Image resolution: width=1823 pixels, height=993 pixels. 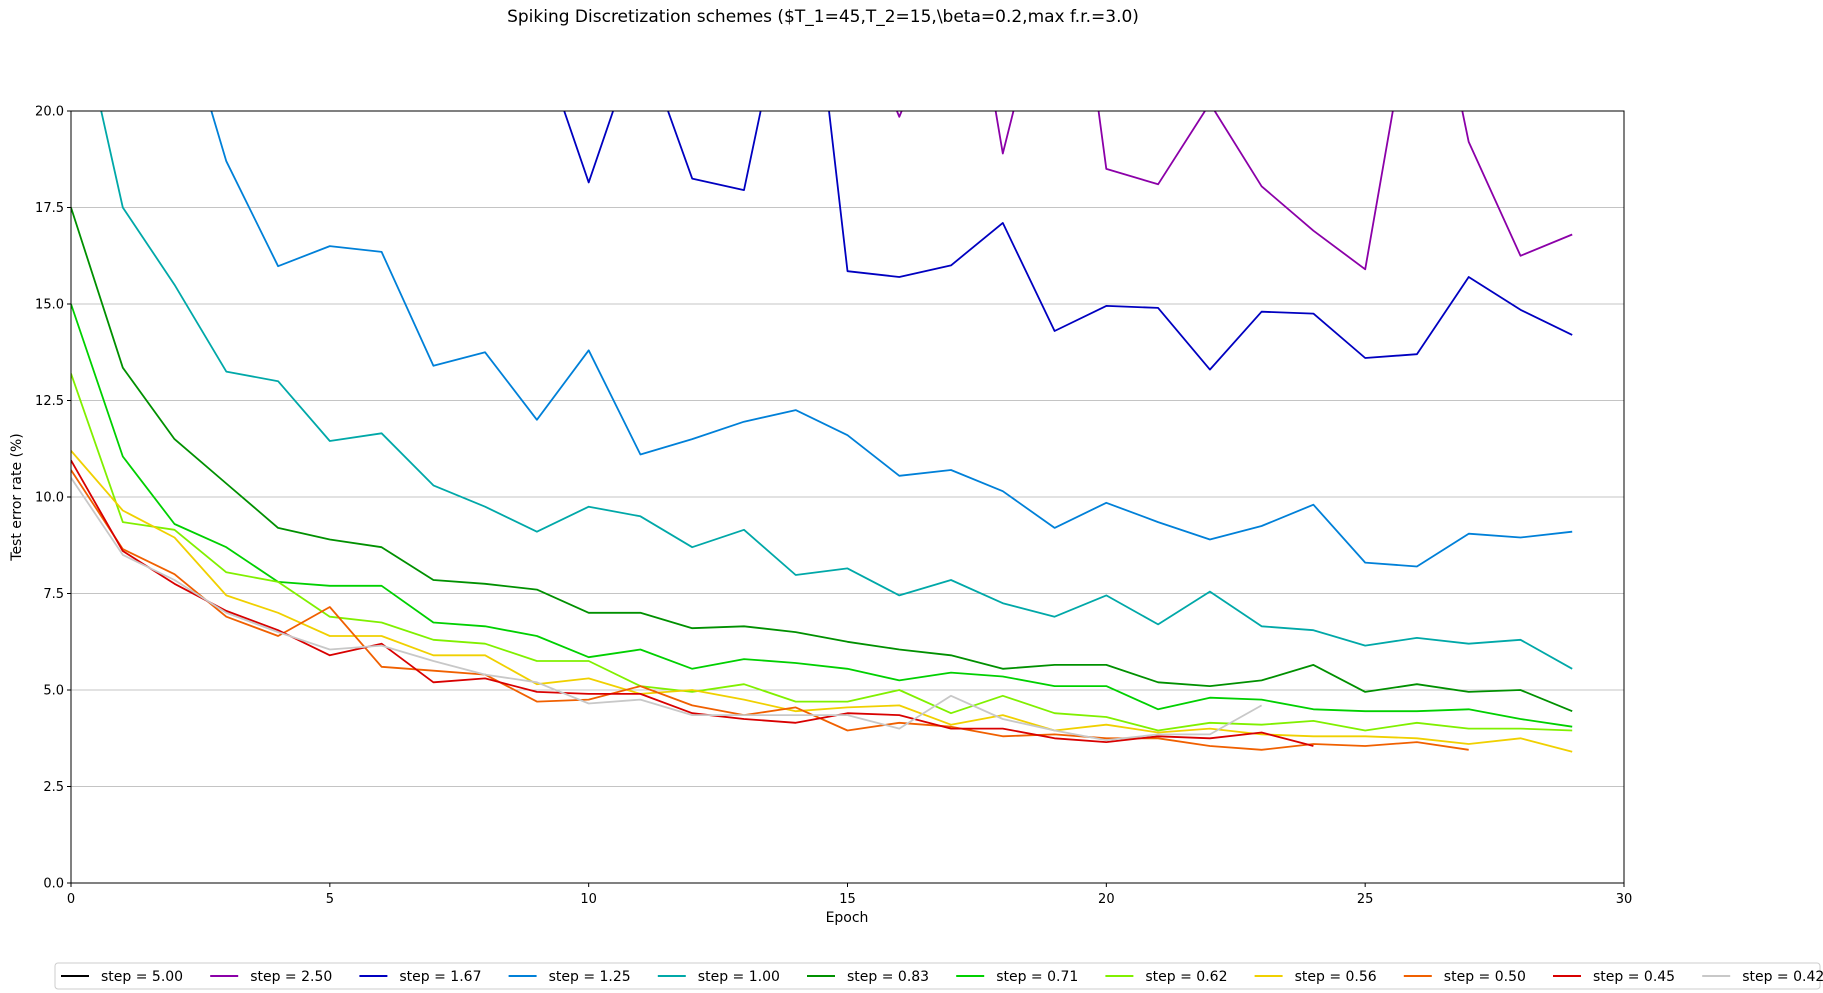 I want to click on legend-label: step = 1.25, so click(x=590, y=977).